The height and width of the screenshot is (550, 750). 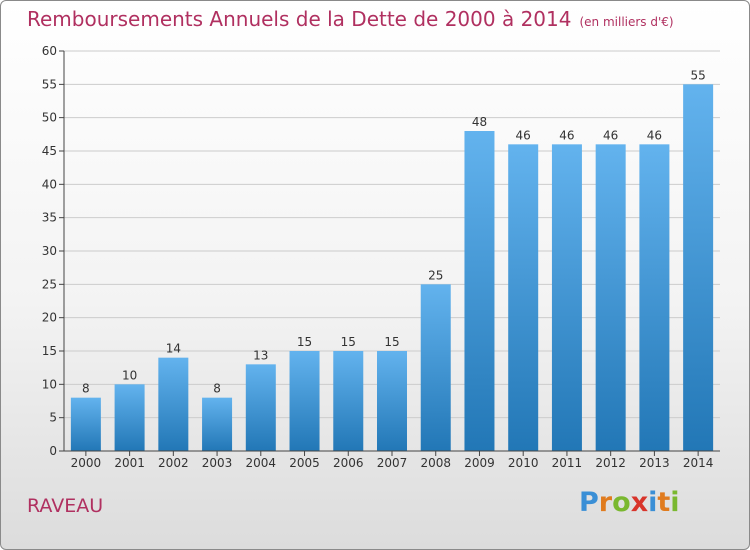 I want to click on commune-name: RAVEAU, so click(x=65, y=506).